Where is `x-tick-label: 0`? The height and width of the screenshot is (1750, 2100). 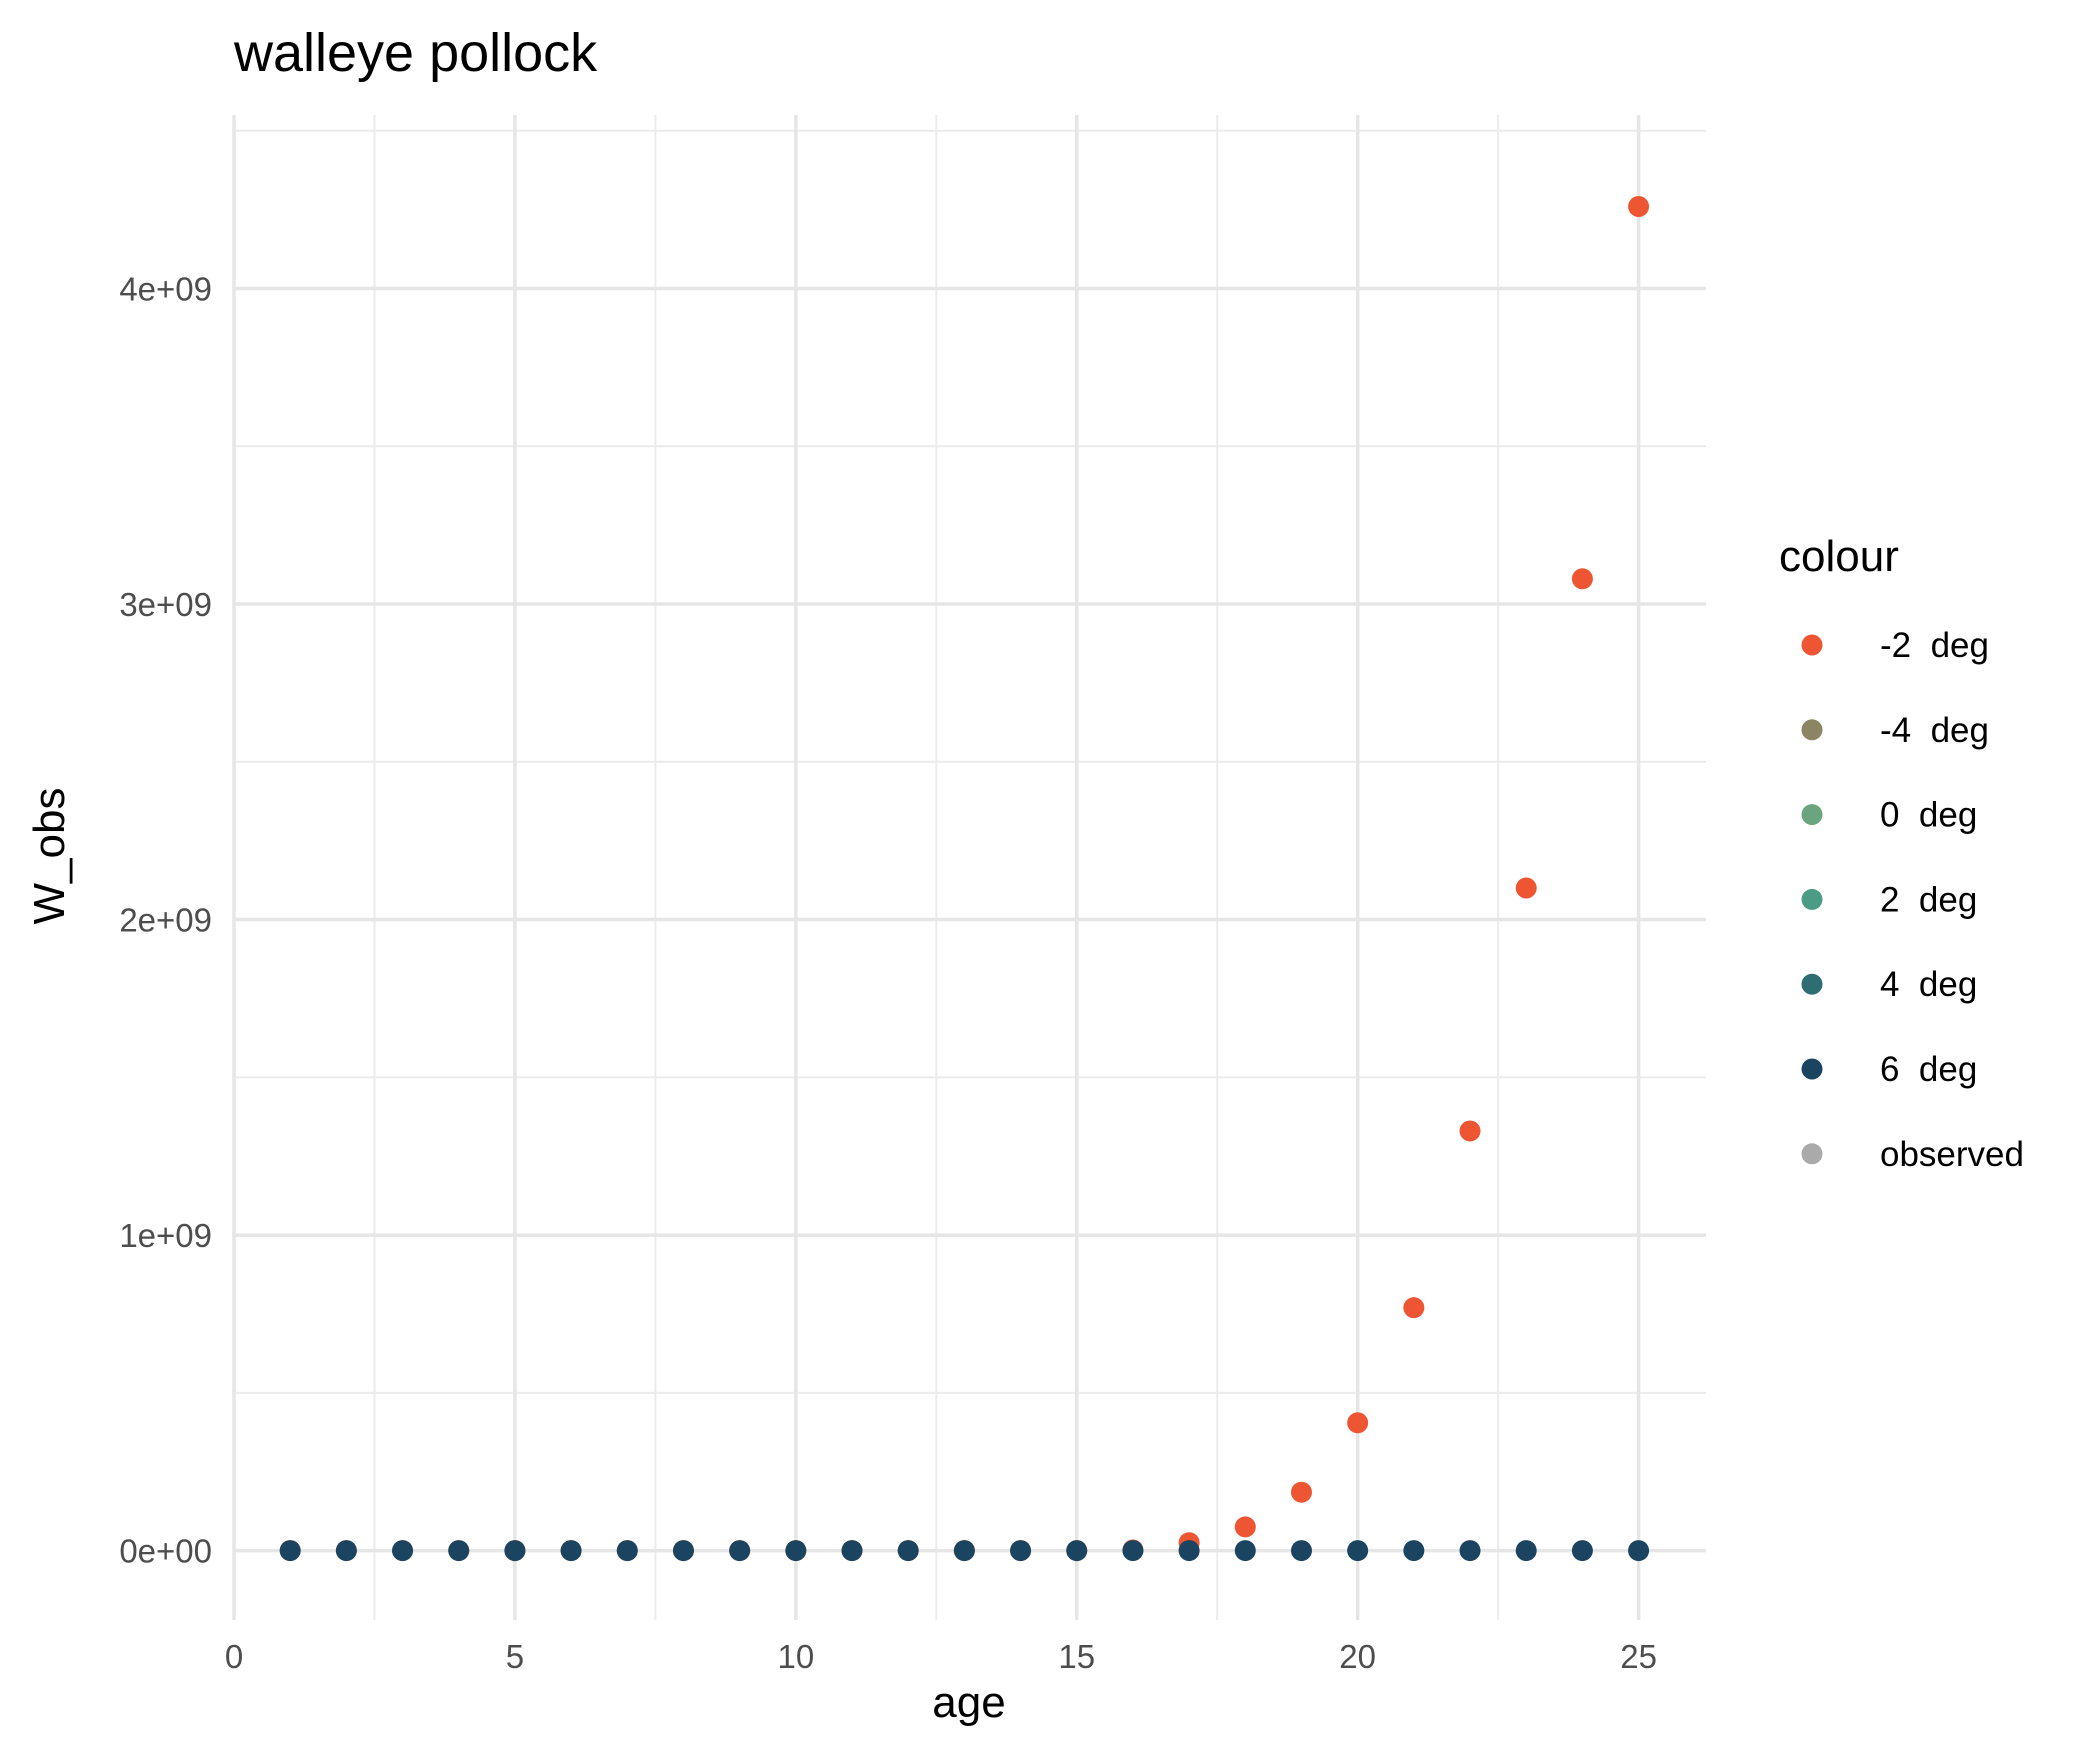
x-tick-label: 0 is located at coordinates (234, 1656).